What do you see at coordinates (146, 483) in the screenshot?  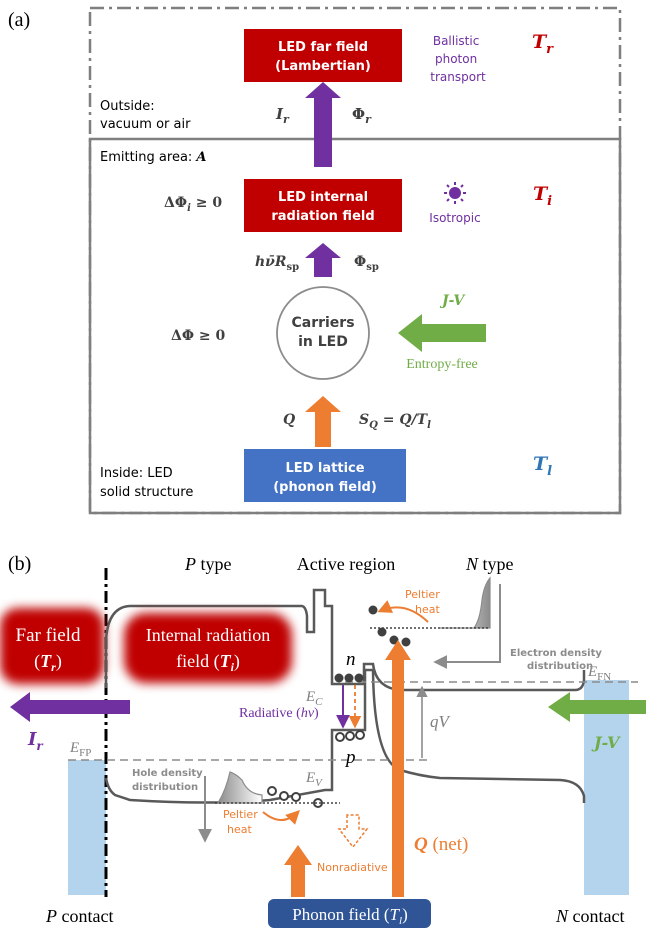 I see `inside-note: Inside: LED solid structure` at bounding box center [146, 483].